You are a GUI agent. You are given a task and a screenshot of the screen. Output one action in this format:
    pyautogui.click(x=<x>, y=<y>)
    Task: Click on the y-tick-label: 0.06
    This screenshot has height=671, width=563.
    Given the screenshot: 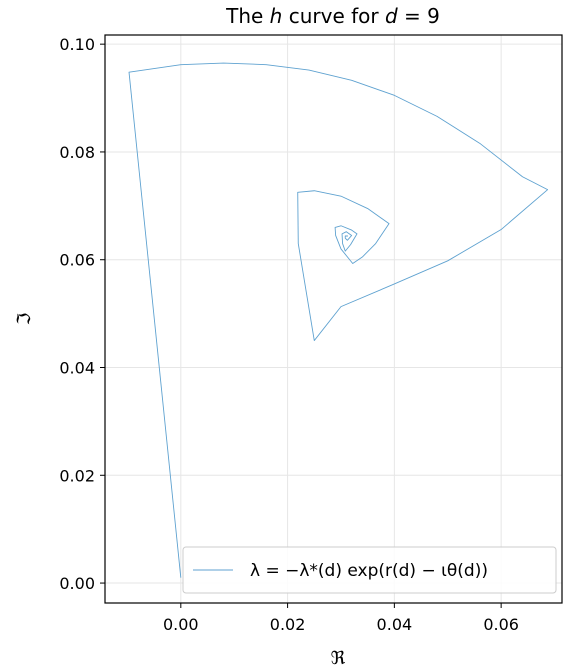 What is the action you would take?
    pyautogui.click(x=77, y=260)
    